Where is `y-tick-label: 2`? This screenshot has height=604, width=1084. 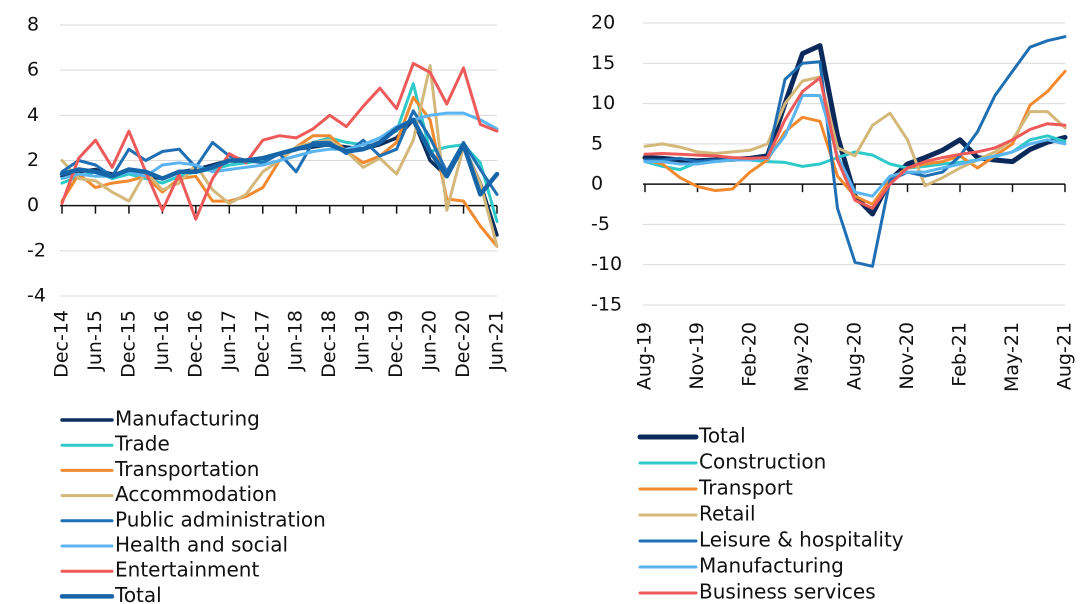
y-tick-label: 2 is located at coordinates (33, 160).